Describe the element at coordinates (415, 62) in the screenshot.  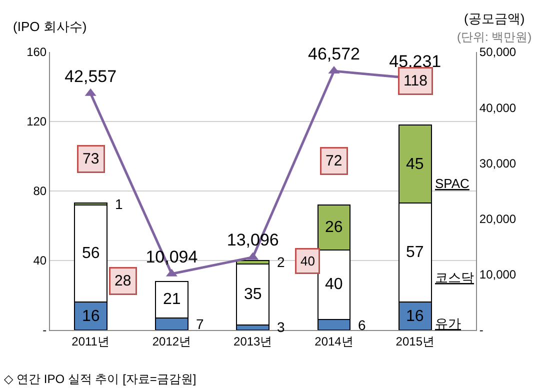
I see `data-label: 45,231` at that location.